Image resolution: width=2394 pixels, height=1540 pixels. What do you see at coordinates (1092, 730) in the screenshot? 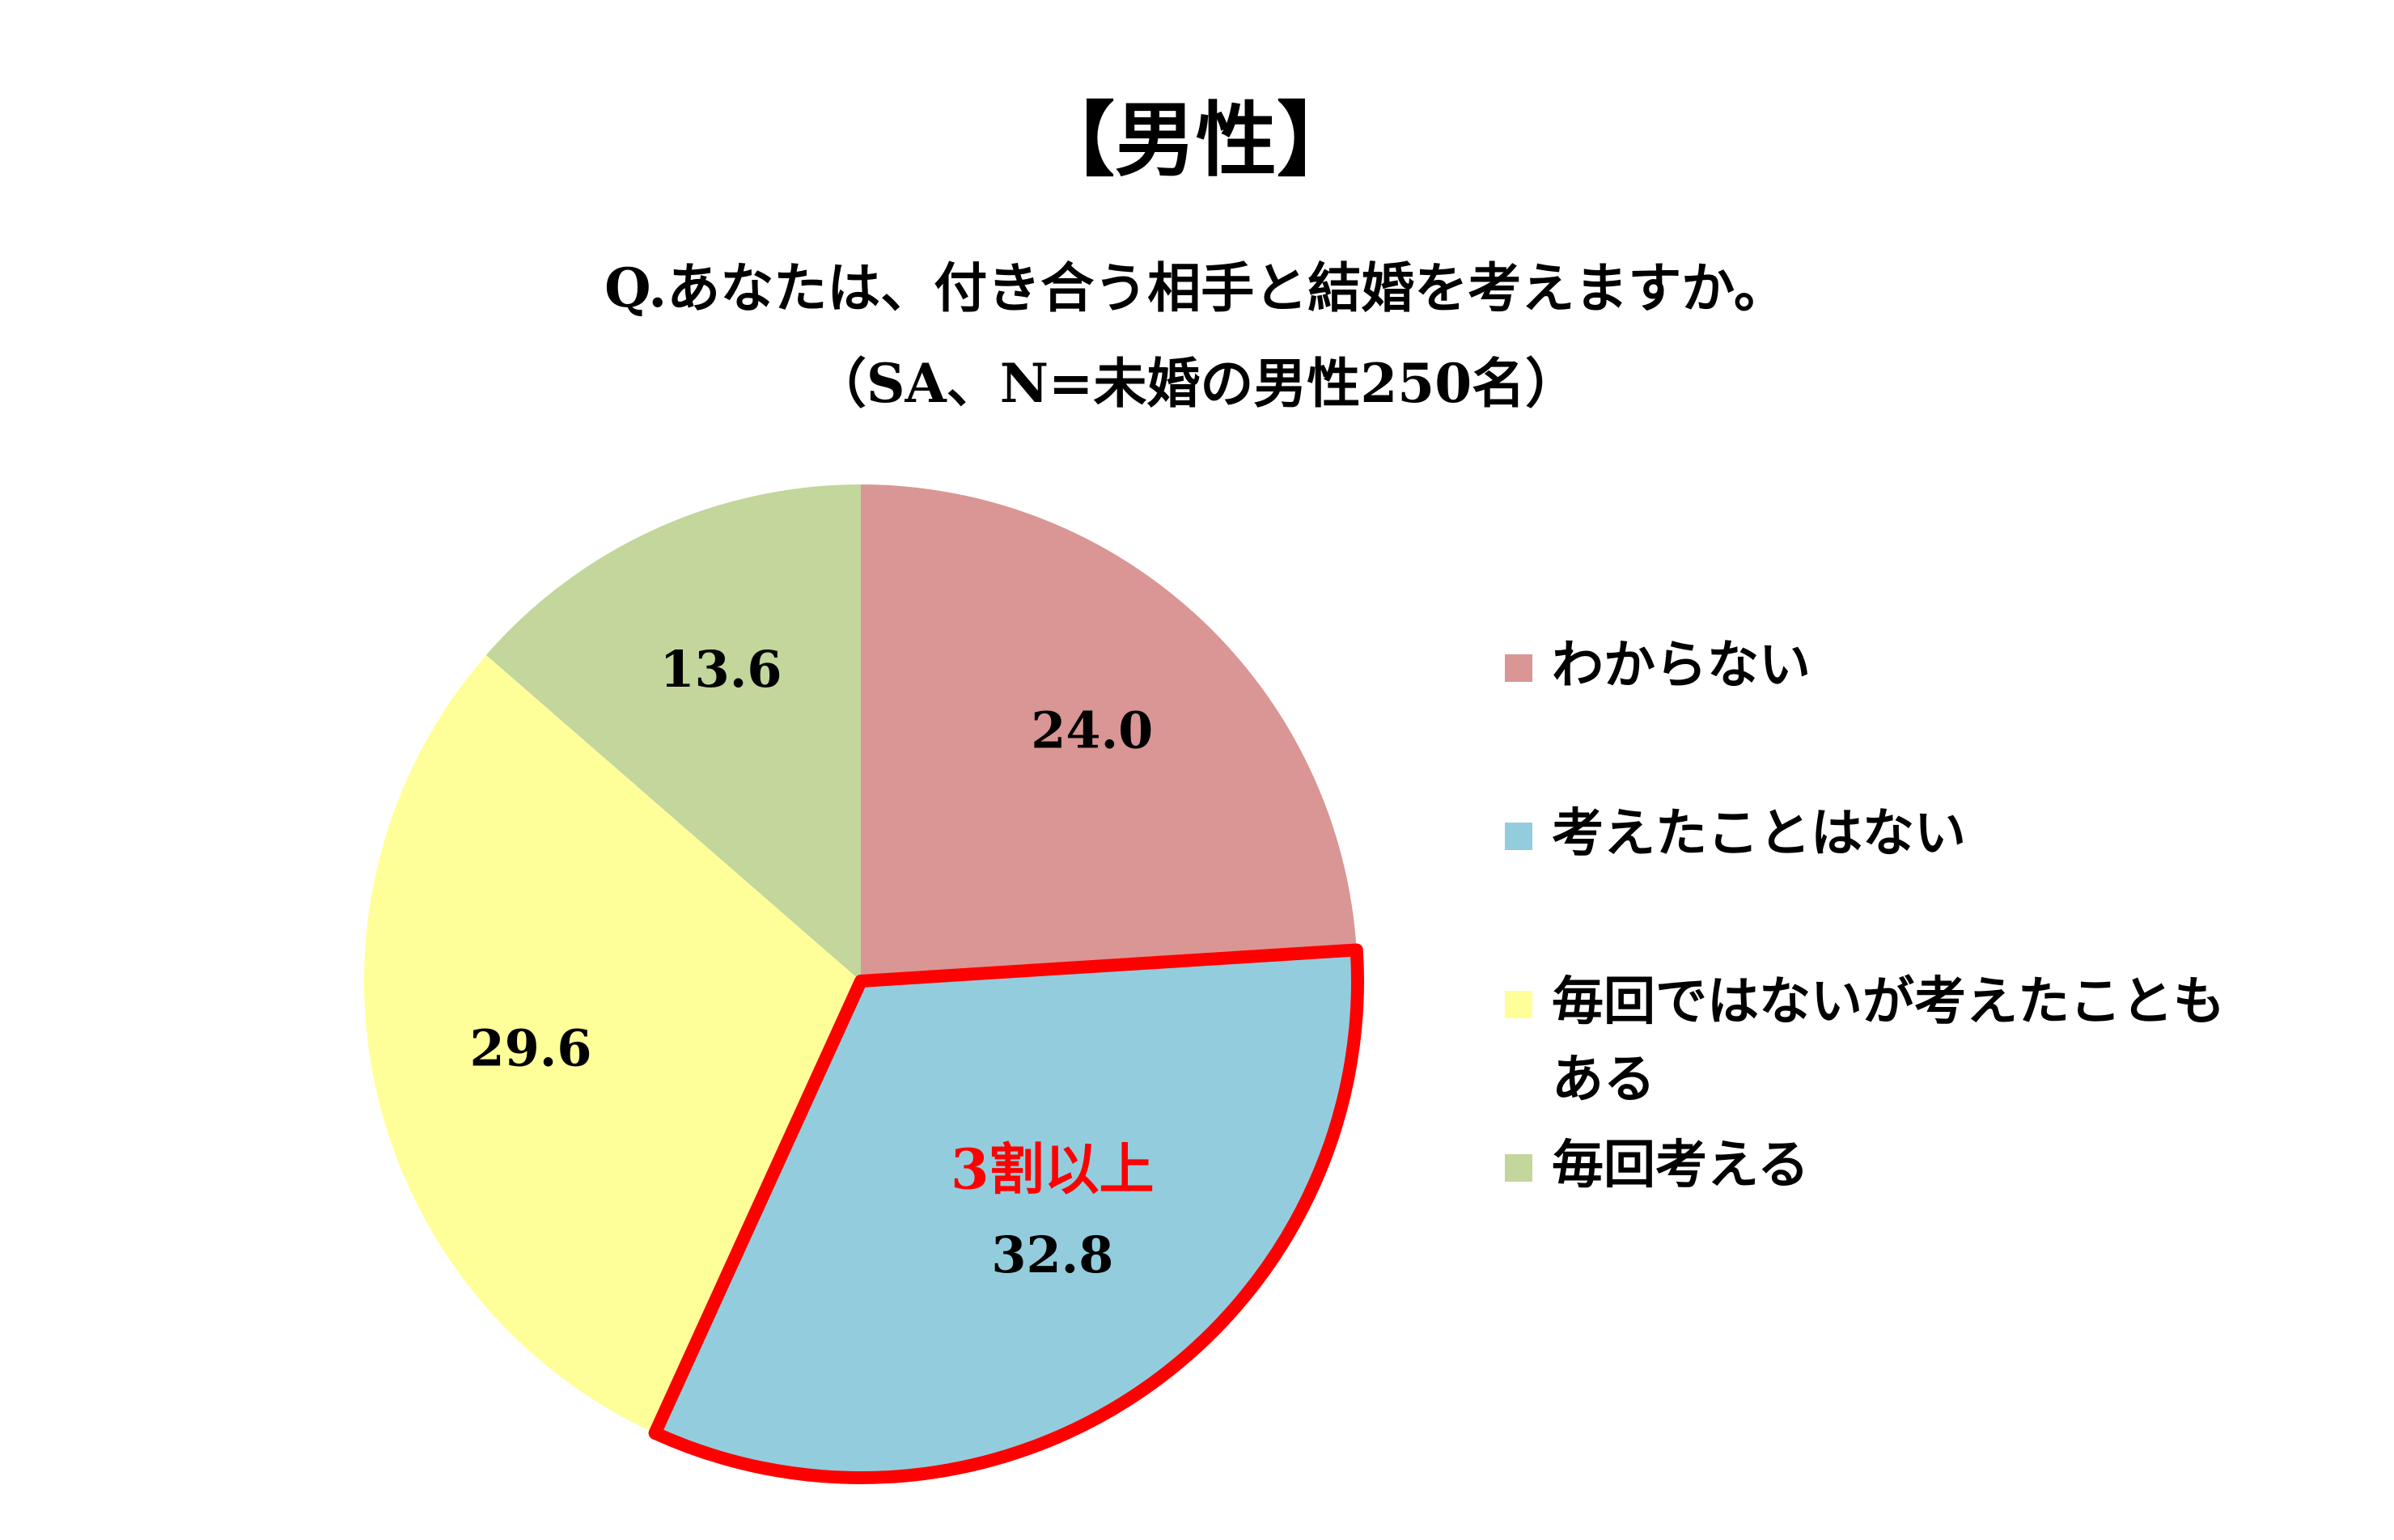
I see `data-label: 24.0` at bounding box center [1092, 730].